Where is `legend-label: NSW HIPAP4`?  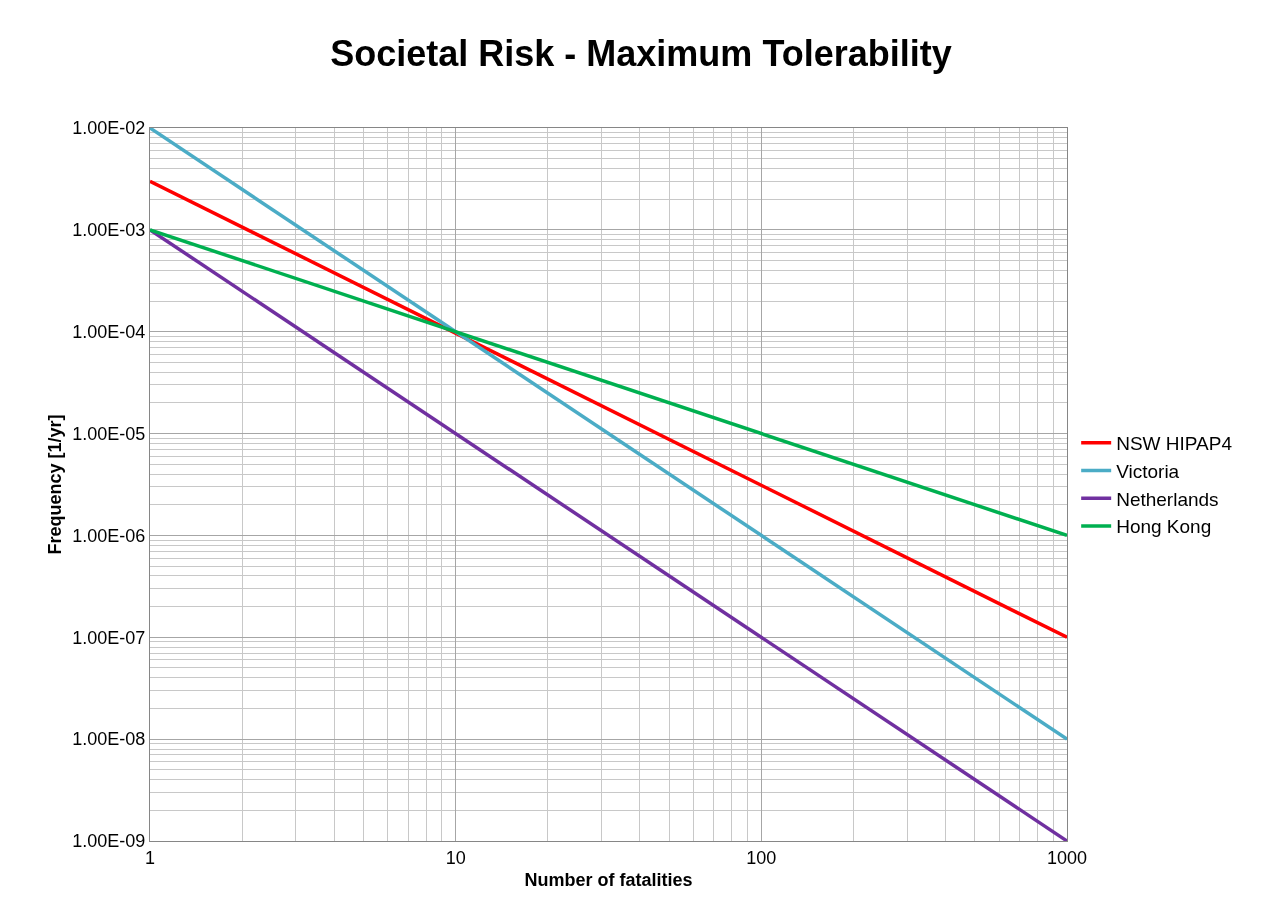 legend-label: NSW HIPAP4 is located at coordinates (1174, 444).